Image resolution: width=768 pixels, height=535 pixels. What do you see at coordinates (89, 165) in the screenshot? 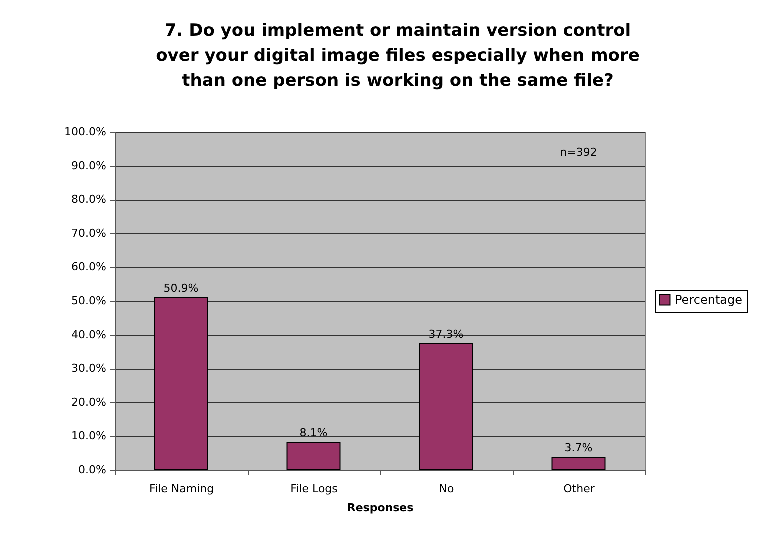
I see `y-tick-label: 90.0%` at bounding box center [89, 165].